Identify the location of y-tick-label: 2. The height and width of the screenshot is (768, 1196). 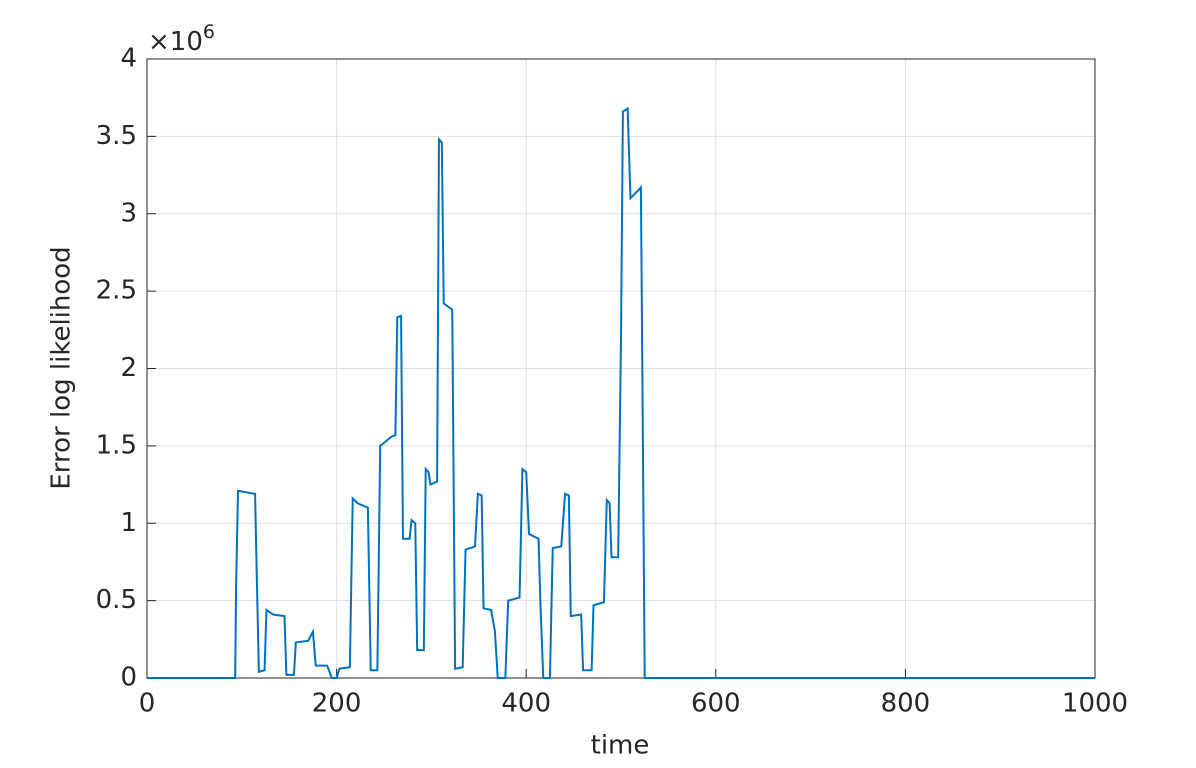
(128, 368).